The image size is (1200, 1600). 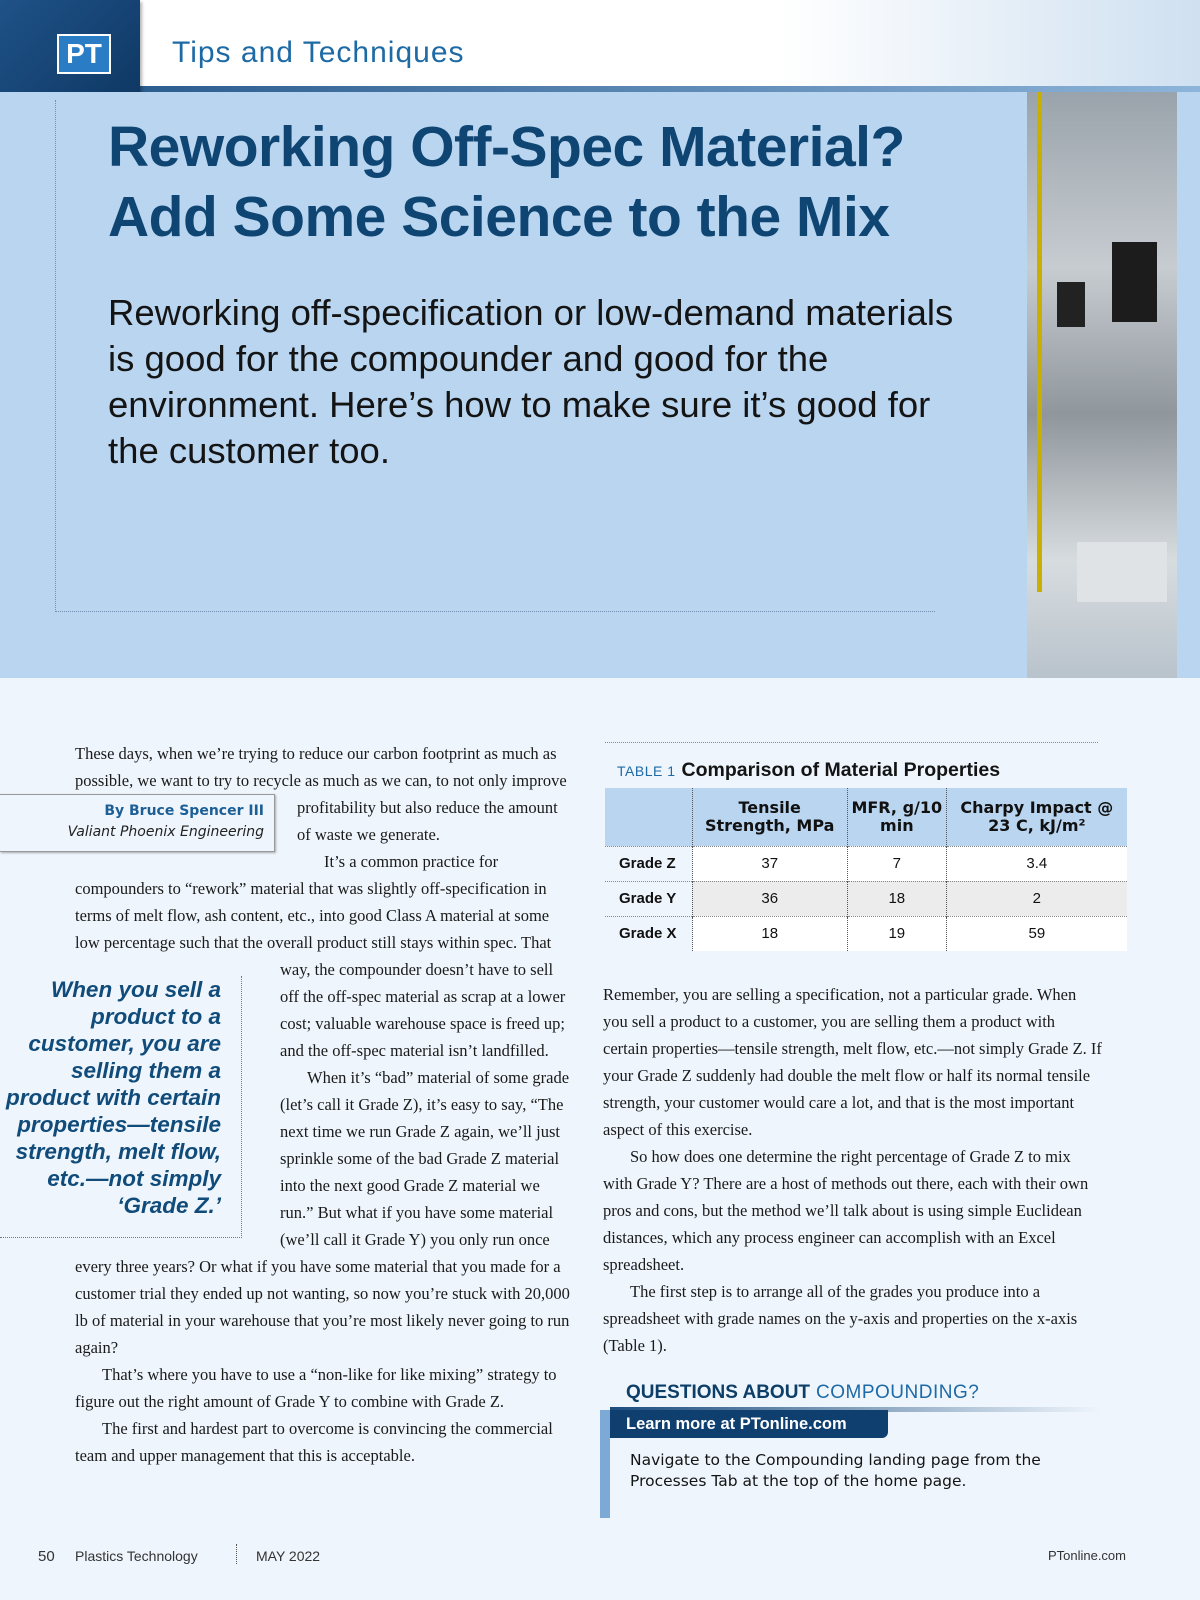 What do you see at coordinates (669, 89) in the screenshot?
I see `header-rule` at bounding box center [669, 89].